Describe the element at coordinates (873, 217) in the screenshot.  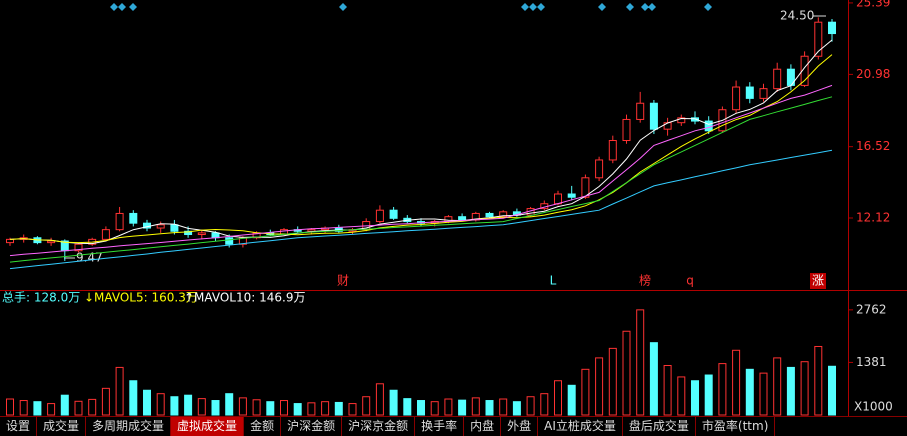
I see `y-tick-label: 12.12` at that location.